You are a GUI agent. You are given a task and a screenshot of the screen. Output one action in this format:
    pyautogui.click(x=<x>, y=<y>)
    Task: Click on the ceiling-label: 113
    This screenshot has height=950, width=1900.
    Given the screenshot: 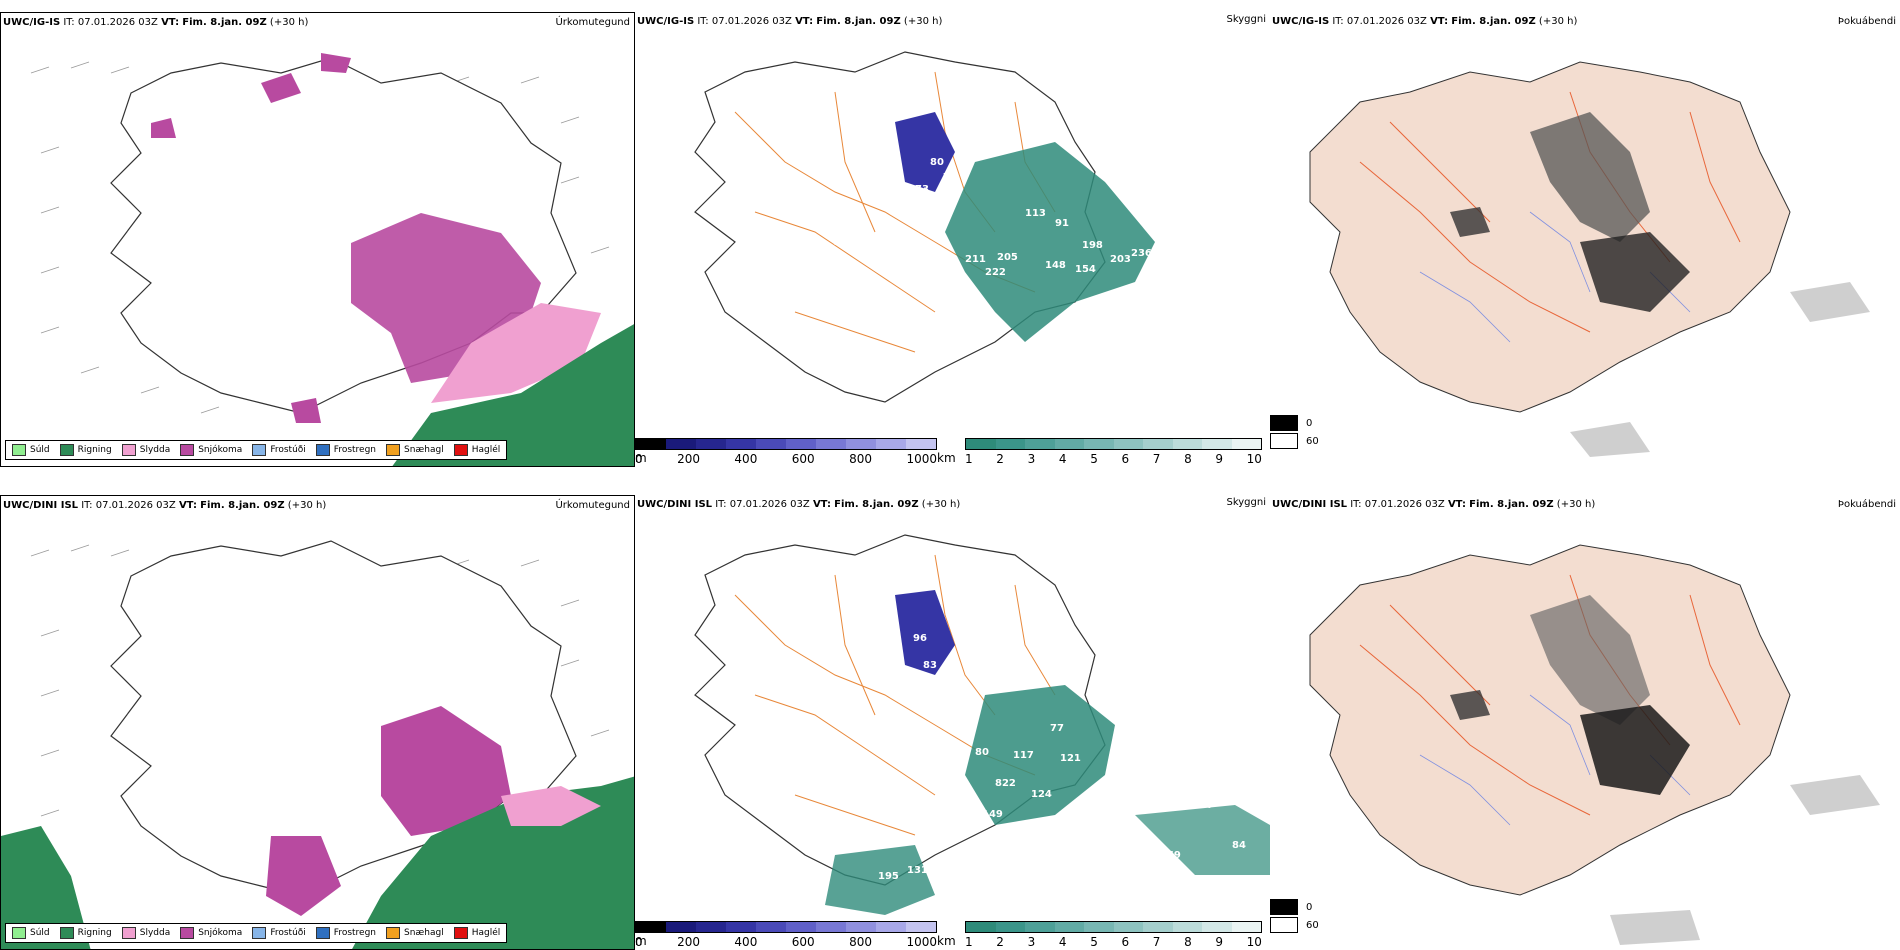 What is the action you would take?
    pyautogui.click(x=1035, y=213)
    